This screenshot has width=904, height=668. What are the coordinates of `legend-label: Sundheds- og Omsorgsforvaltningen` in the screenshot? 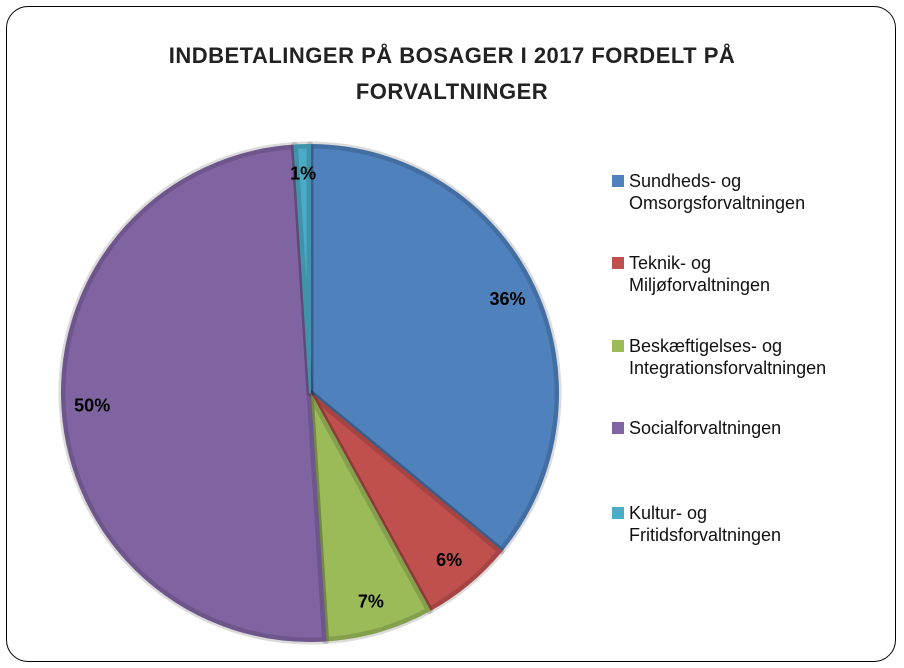 It's located at (717, 192).